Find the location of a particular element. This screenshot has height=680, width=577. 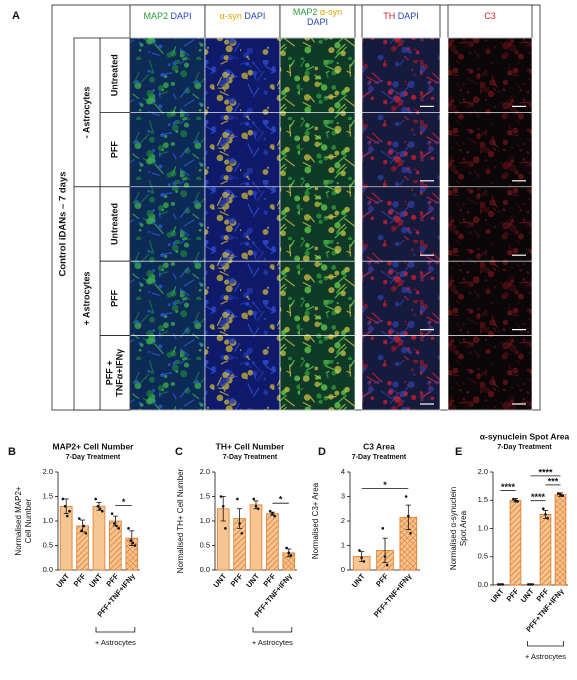

column-header: MAP2 α-syn is located at coordinates (317, 12).